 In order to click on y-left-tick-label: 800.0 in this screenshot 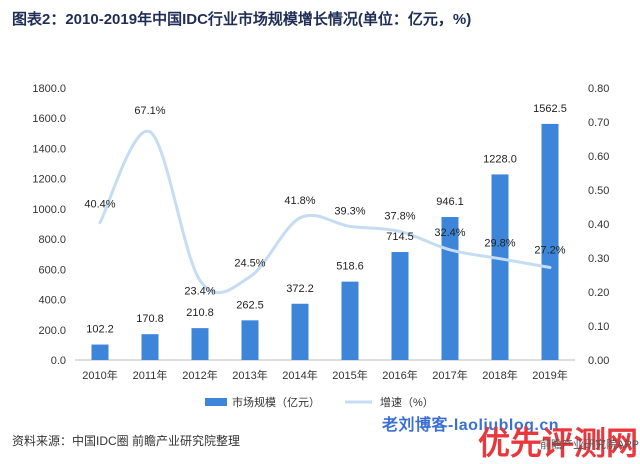, I will do `click(52, 240)`.